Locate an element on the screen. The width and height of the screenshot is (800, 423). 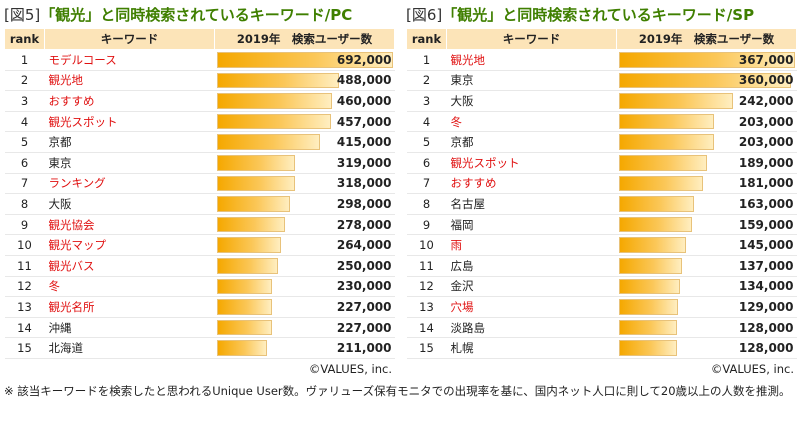
rank-cell: 10 is located at coordinates (24, 245).